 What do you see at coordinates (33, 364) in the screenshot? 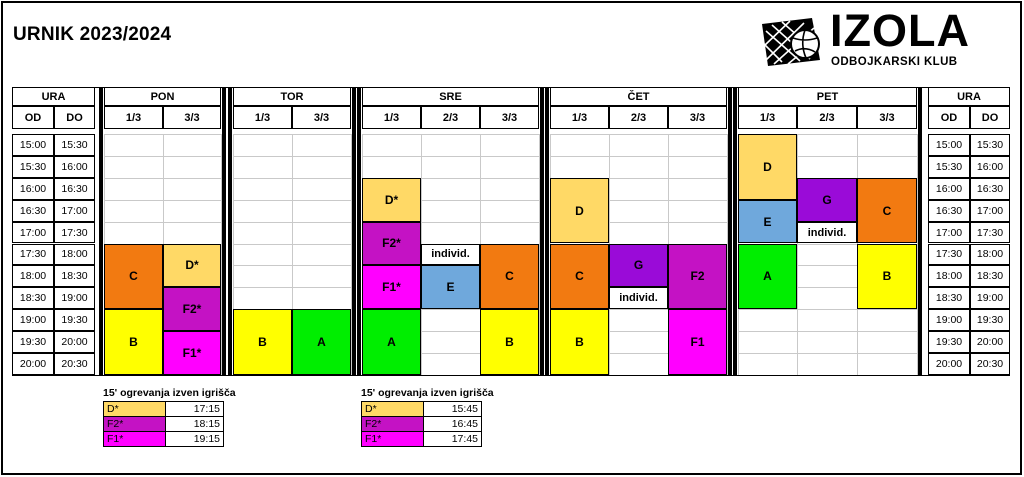
I see `time-from-cell: 20:00` at bounding box center [33, 364].